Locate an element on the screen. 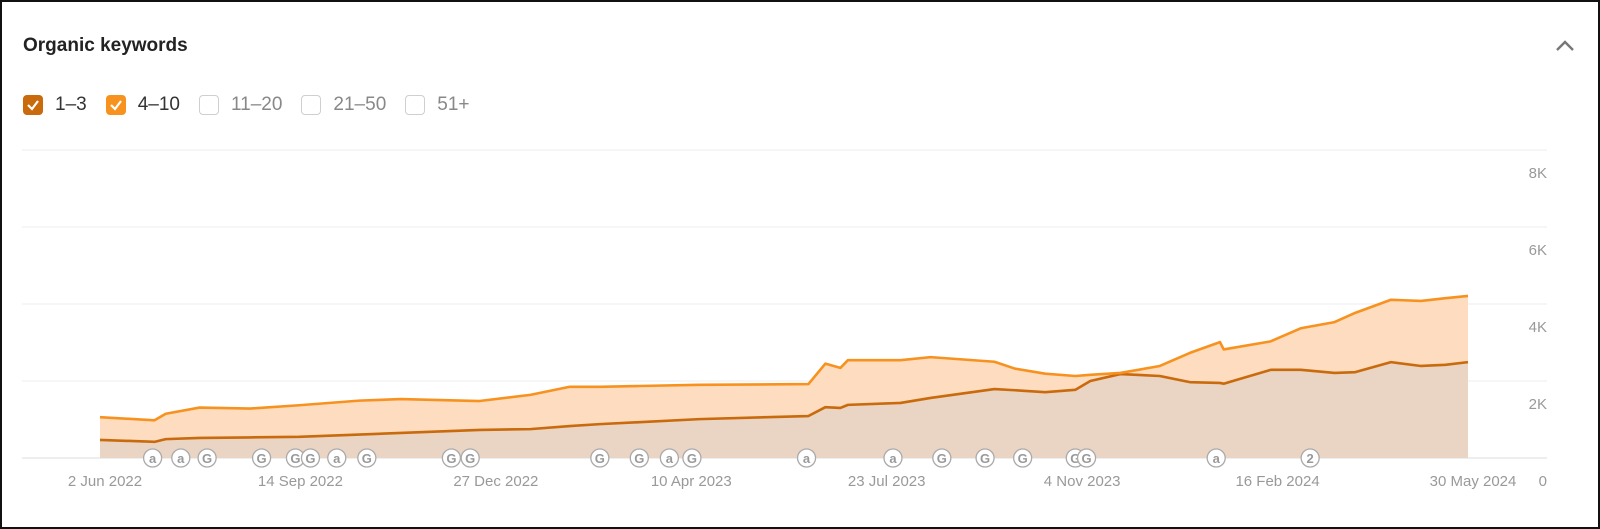 The image size is (1600, 529). x-tick-label: 30 May 2024 is located at coordinates (1473, 481).